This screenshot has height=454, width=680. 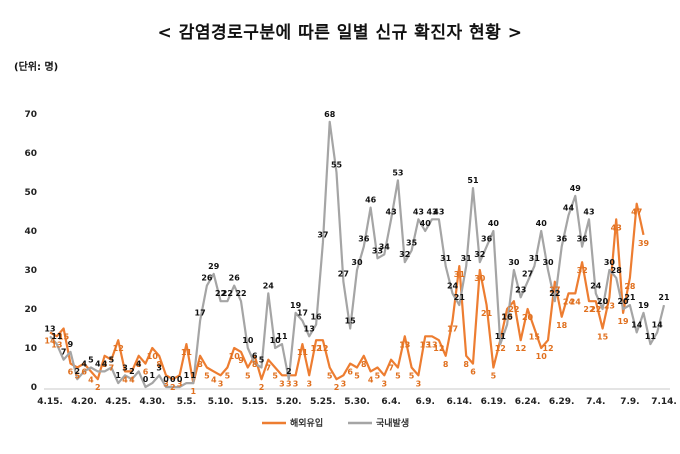 I want to click on data-label: 55, so click(x=337, y=165).